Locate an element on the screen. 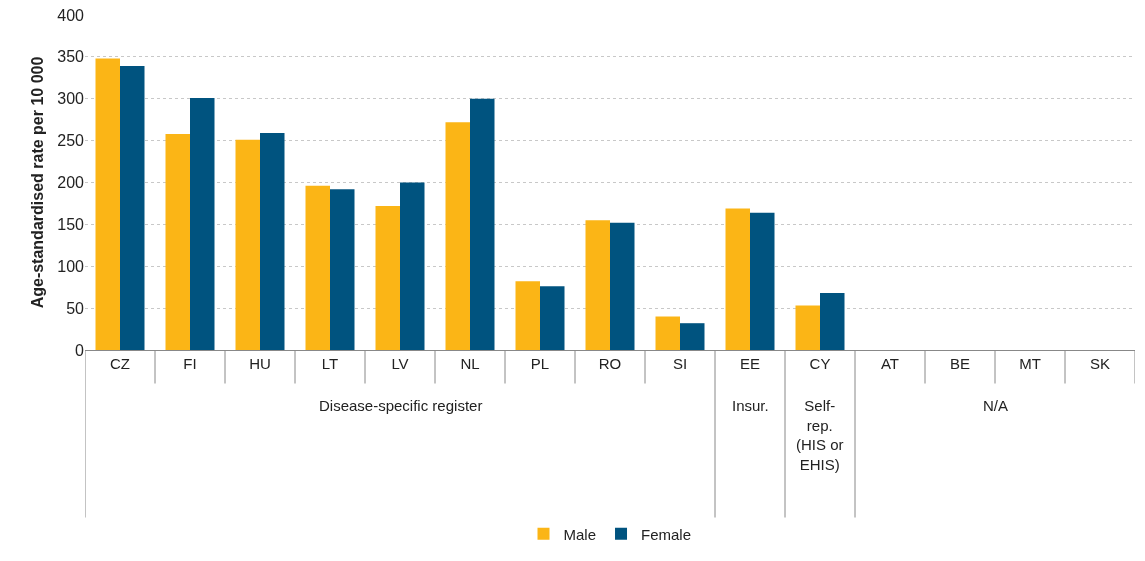 The width and height of the screenshot is (1145, 561). x-tick-label: CZ is located at coordinates (120, 363).